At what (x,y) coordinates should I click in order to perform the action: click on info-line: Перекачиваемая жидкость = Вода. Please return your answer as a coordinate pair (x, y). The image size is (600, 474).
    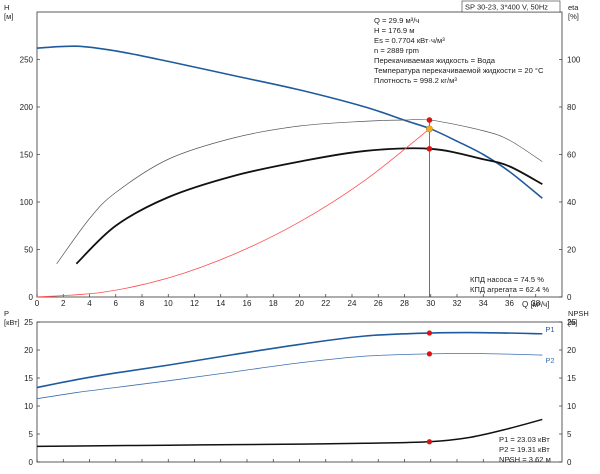
    Looking at the image, I should click on (435, 60).